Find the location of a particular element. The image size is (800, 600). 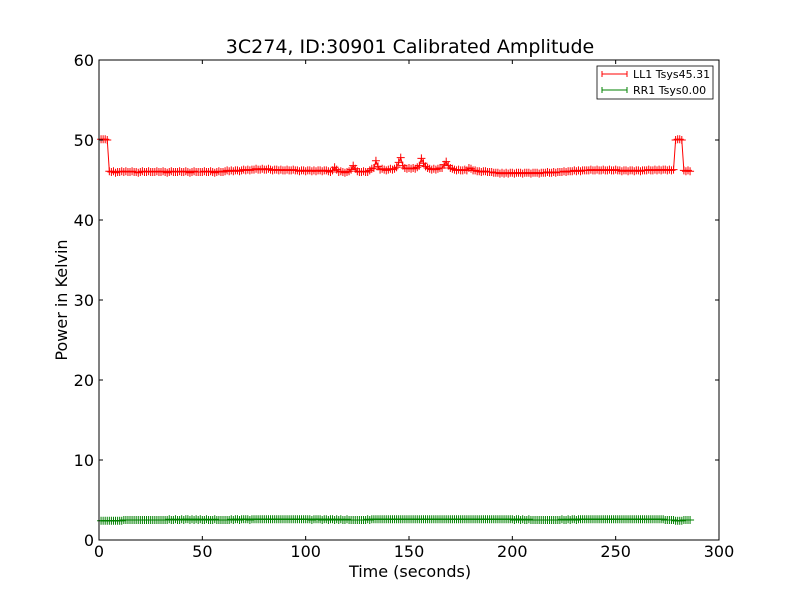

legend-marker-rr1 is located at coordinates (614, 90).